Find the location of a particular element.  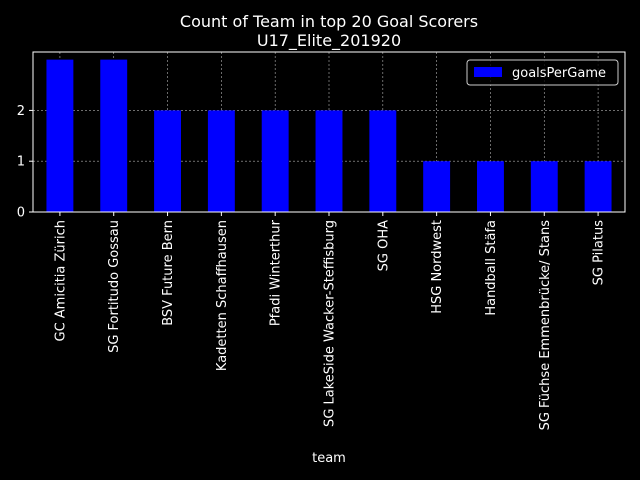

legend-swatch is located at coordinates (488, 72).